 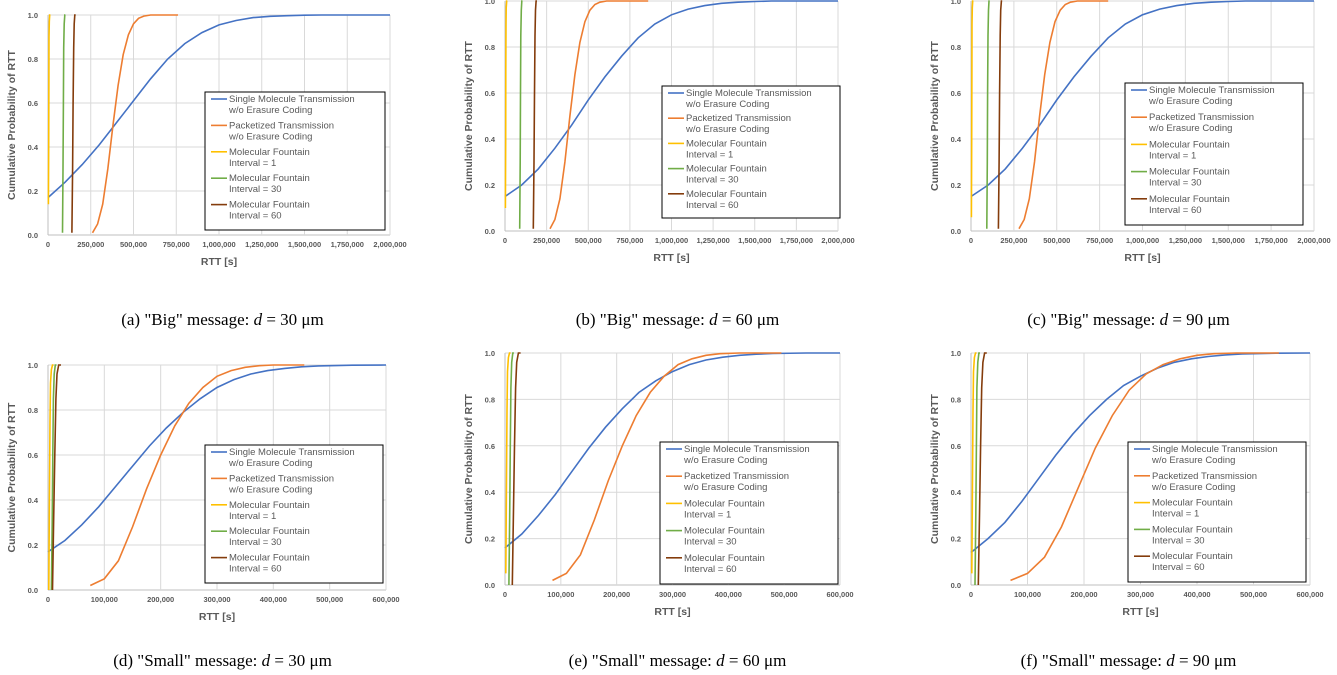 What do you see at coordinates (187, 660) in the screenshot?
I see `caption-prefix: (d) "Small" message:` at bounding box center [187, 660].